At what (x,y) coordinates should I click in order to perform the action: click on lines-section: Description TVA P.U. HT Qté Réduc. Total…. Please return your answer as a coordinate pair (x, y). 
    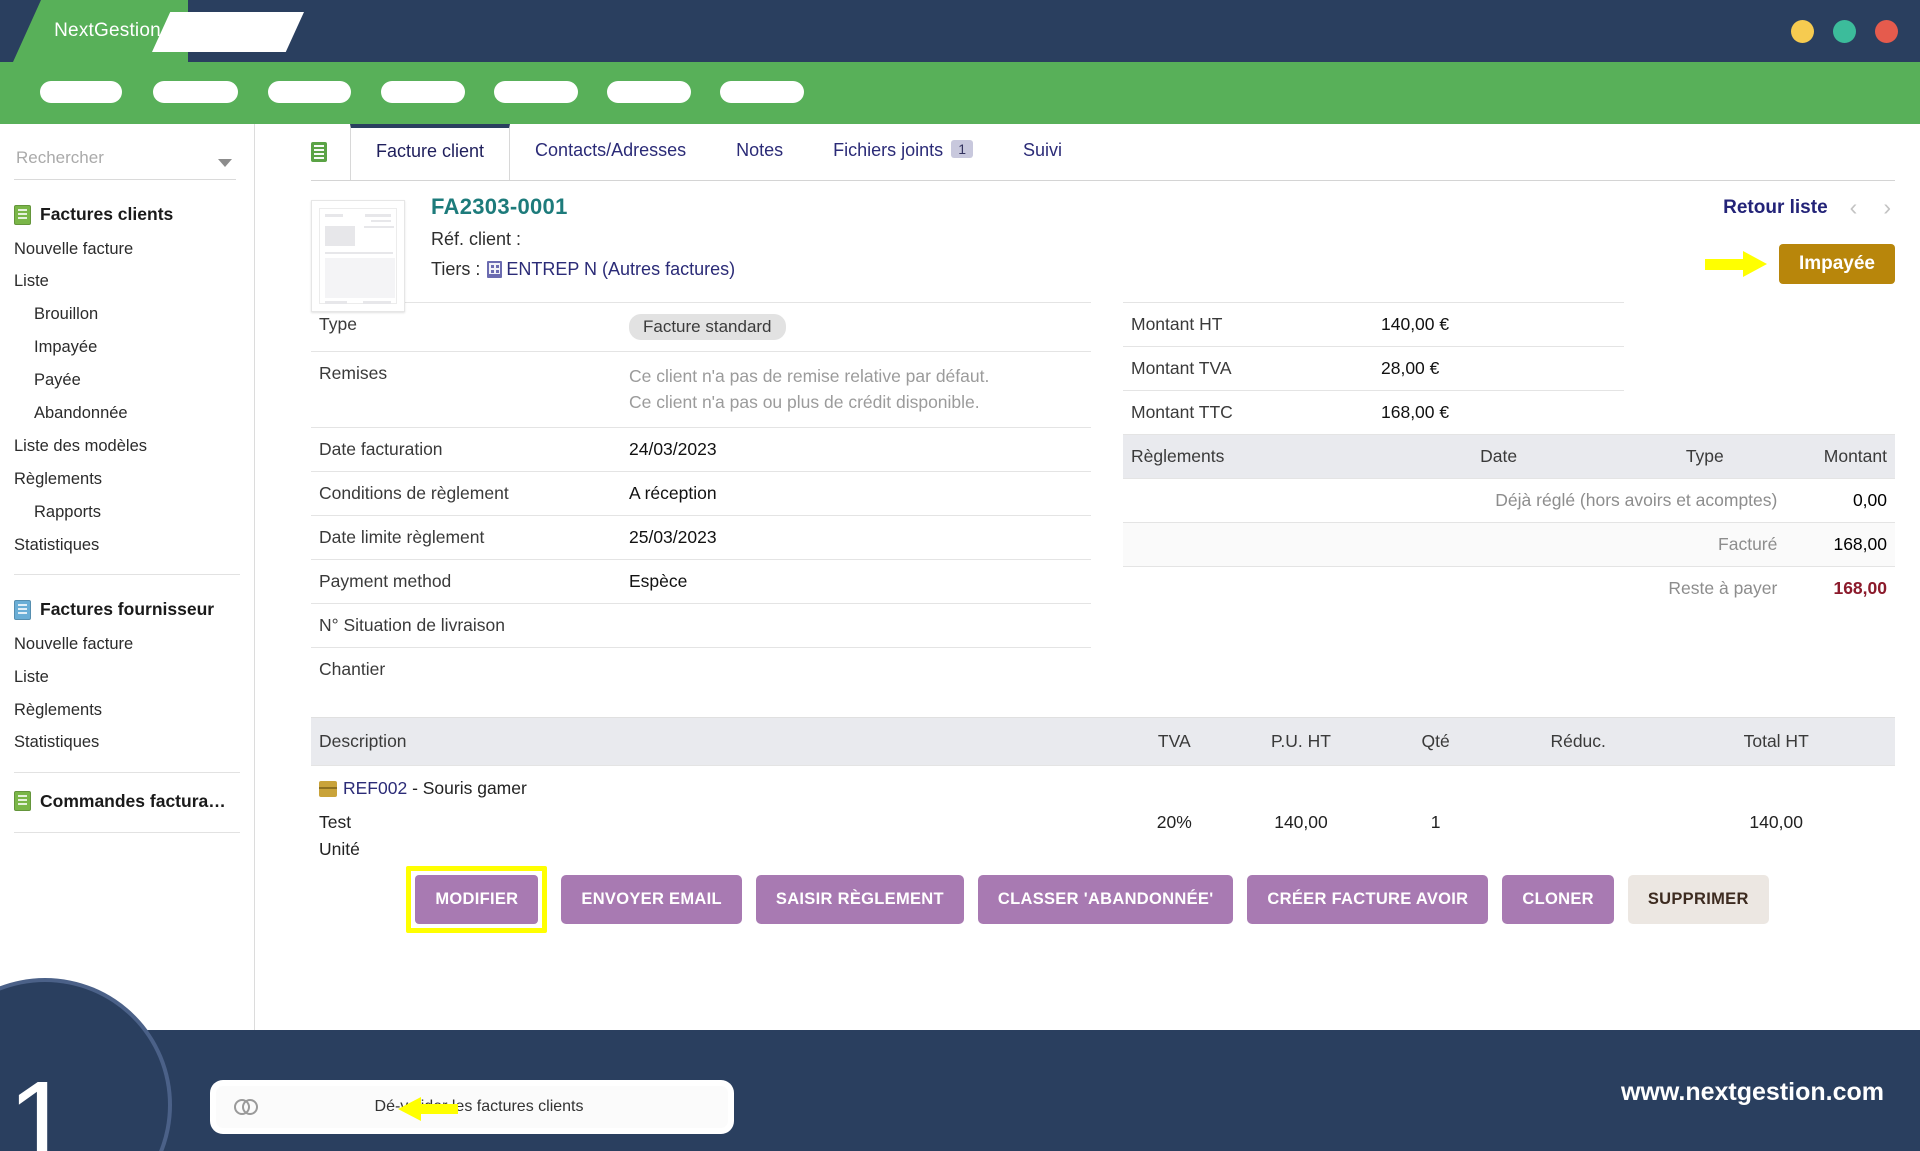
    Looking at the image, I should click on (1087, 785).